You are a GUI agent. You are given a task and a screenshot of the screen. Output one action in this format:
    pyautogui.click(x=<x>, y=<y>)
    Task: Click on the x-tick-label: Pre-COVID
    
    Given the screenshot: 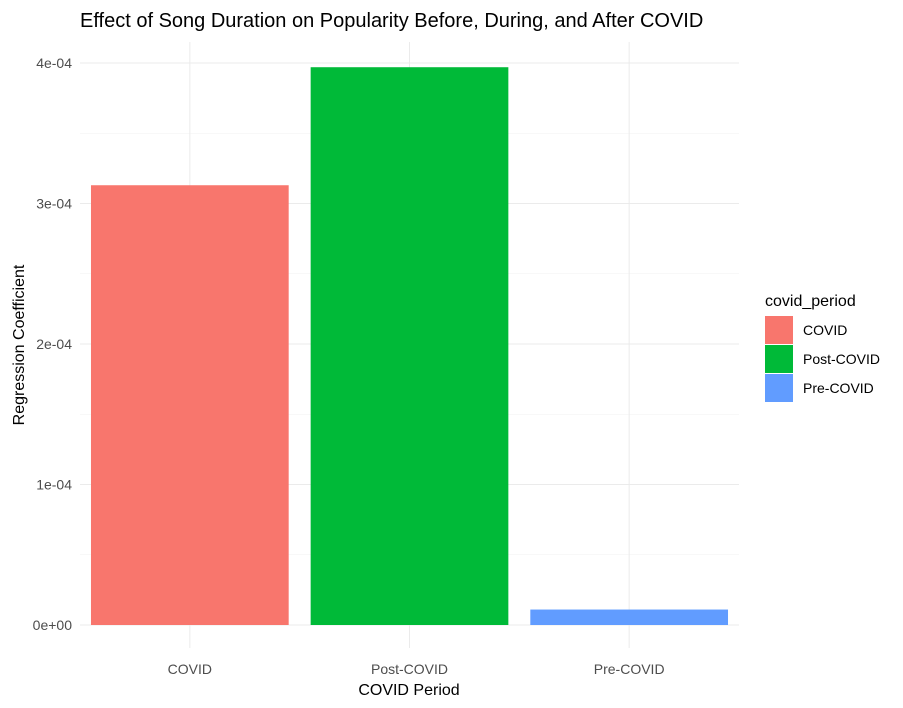 What is the action you would take?
    pyautogui.click(x=629, y=669)
    